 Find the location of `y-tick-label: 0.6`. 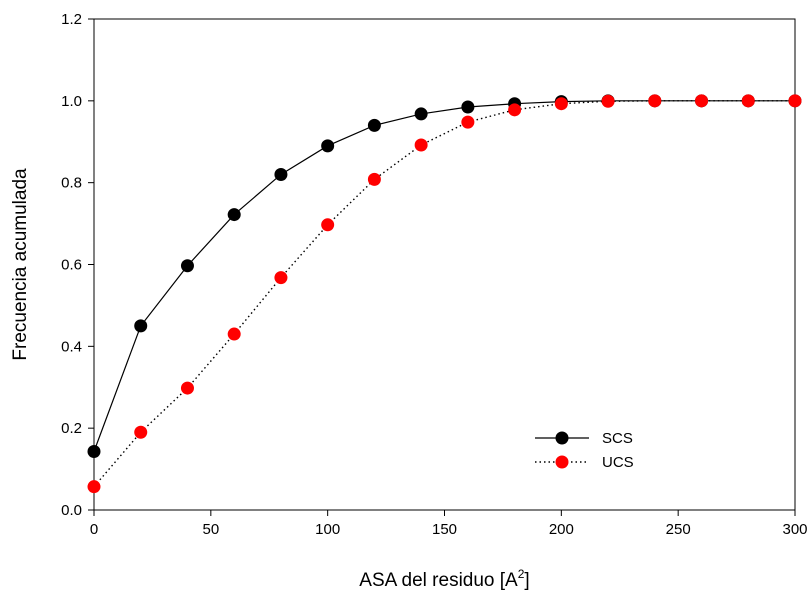

y-tick-label: 0.6 is located at coordinates (71, 265).